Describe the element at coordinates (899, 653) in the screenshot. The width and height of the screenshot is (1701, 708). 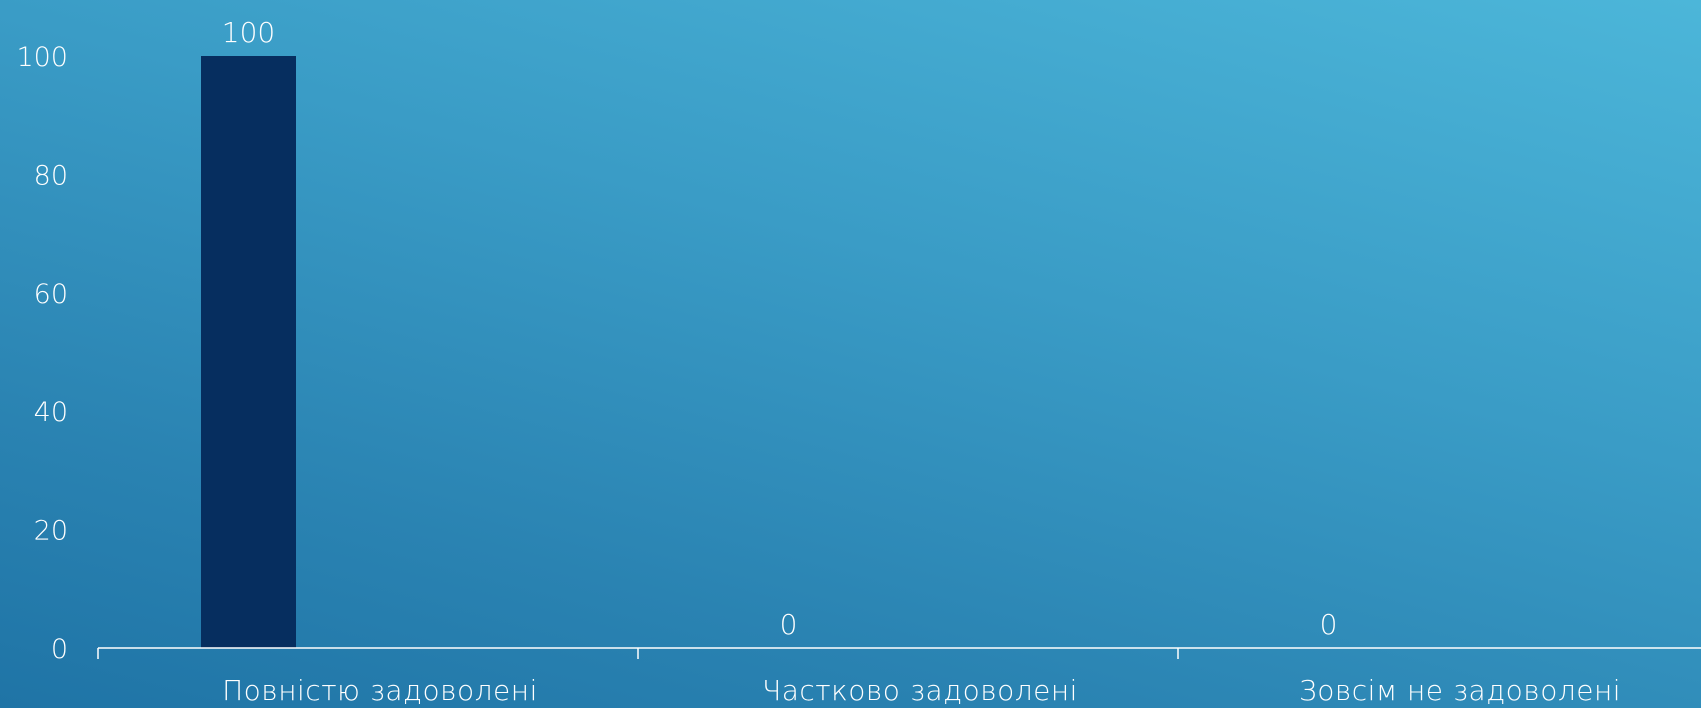
I see `x-axis` at that location.